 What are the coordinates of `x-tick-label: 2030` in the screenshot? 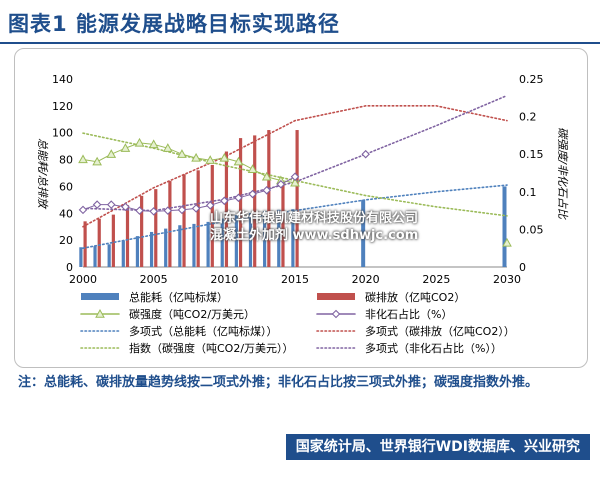 It's located at (507, 279).